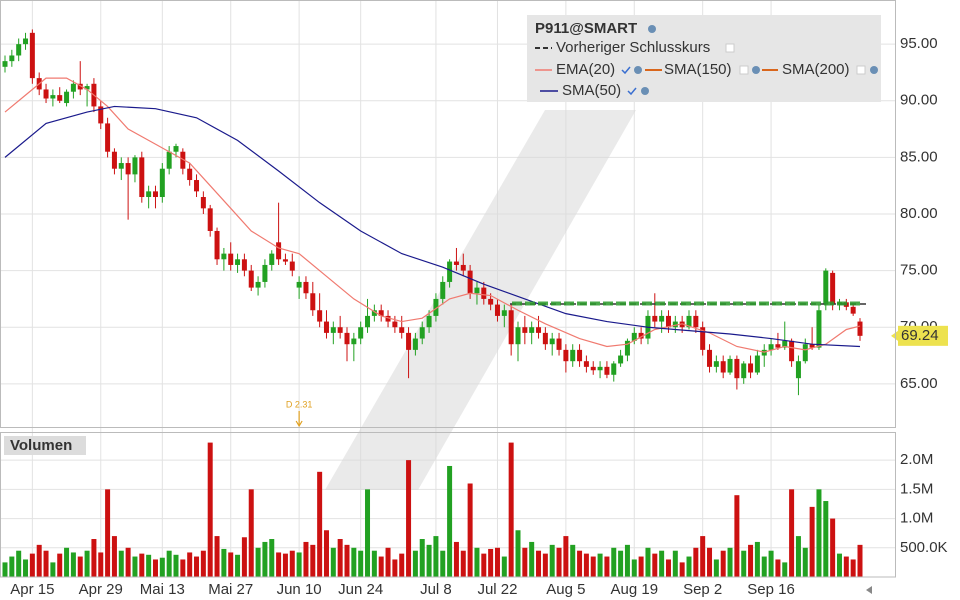 The image size is (960, 600). Describe the element at coordinates (916, 518) in the screenshot. I see `y-tick-label: 1.0M` at that location.